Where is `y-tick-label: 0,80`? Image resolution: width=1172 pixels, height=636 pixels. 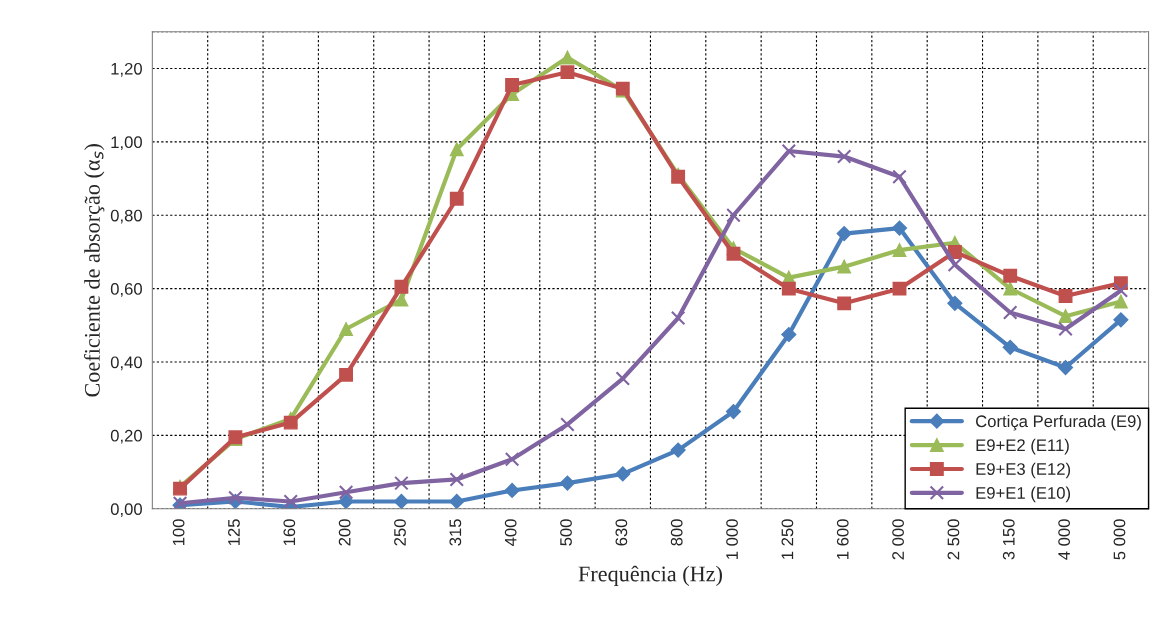 y-tick-label: 0,80 is located at coordinates (126, 216).